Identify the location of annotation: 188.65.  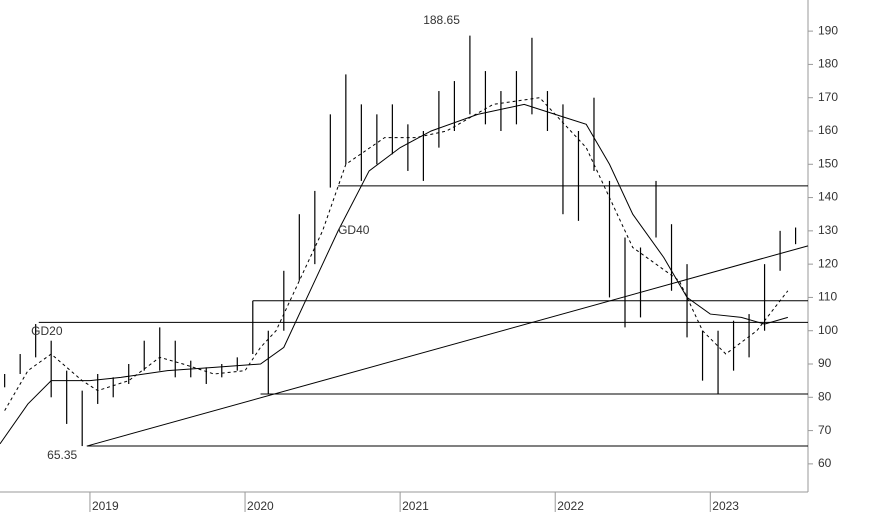
(441, 20).